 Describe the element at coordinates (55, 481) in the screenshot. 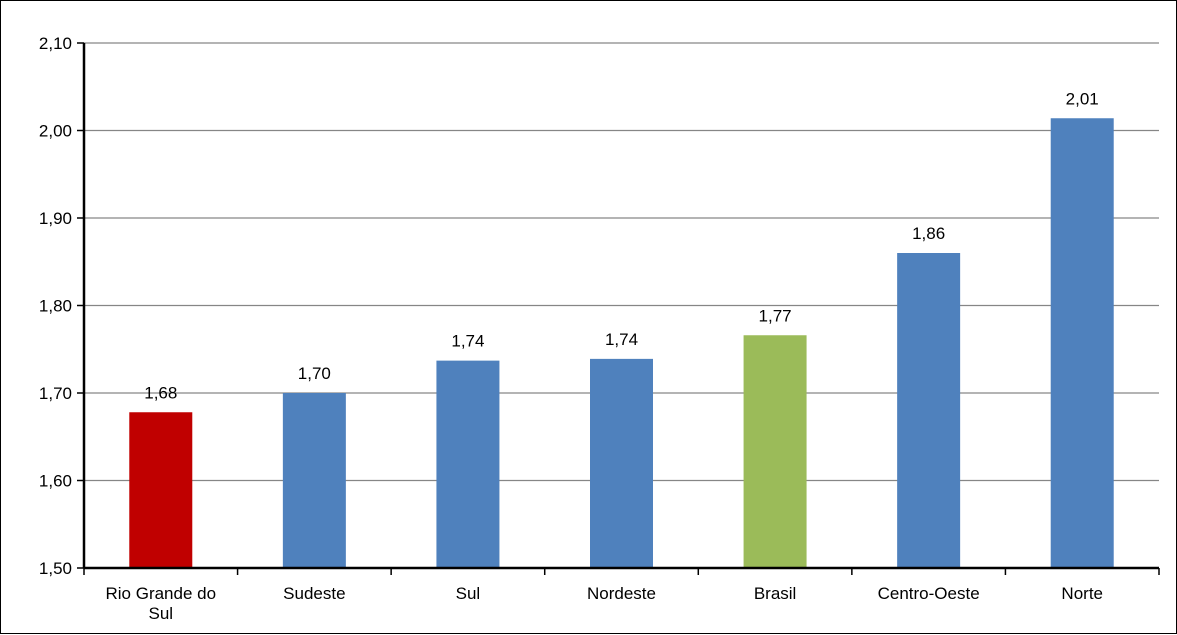

I see `y-tick-label: 1,60` at that location.